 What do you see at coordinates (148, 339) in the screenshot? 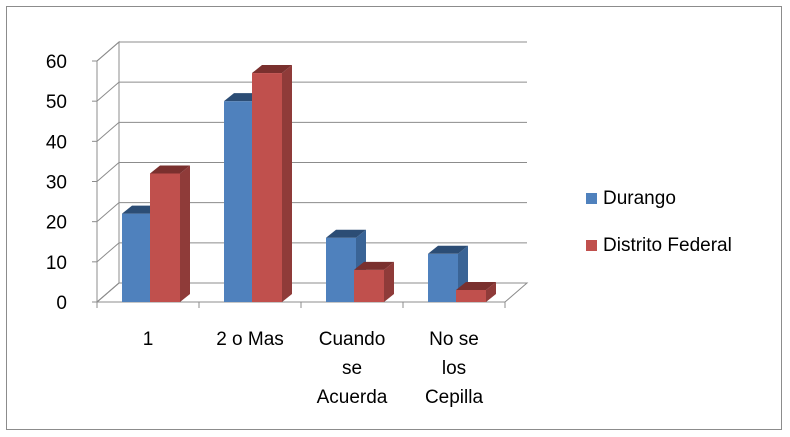
I see `x-tick-label: 1` at bounding box center [148, 339].